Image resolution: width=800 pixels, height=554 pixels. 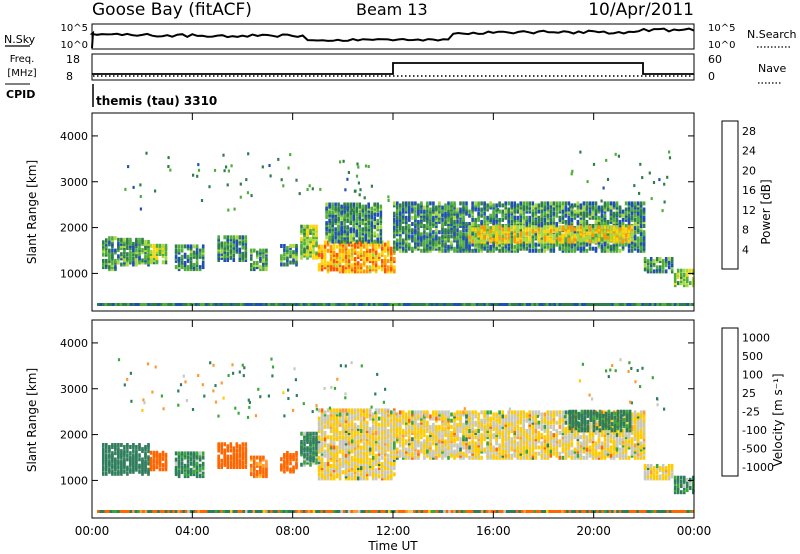 I want to click on colorbar-tick-label: 8, so click(x=745, y=230).